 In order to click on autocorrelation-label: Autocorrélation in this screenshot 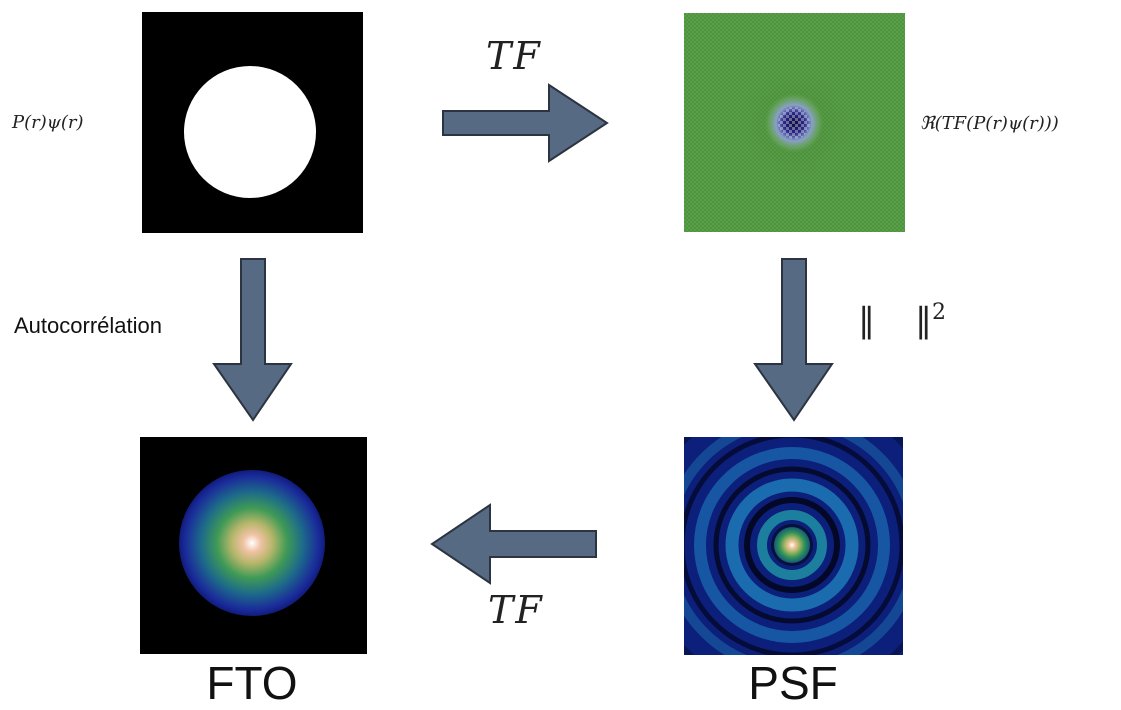, I will do `click(88, 325)`.